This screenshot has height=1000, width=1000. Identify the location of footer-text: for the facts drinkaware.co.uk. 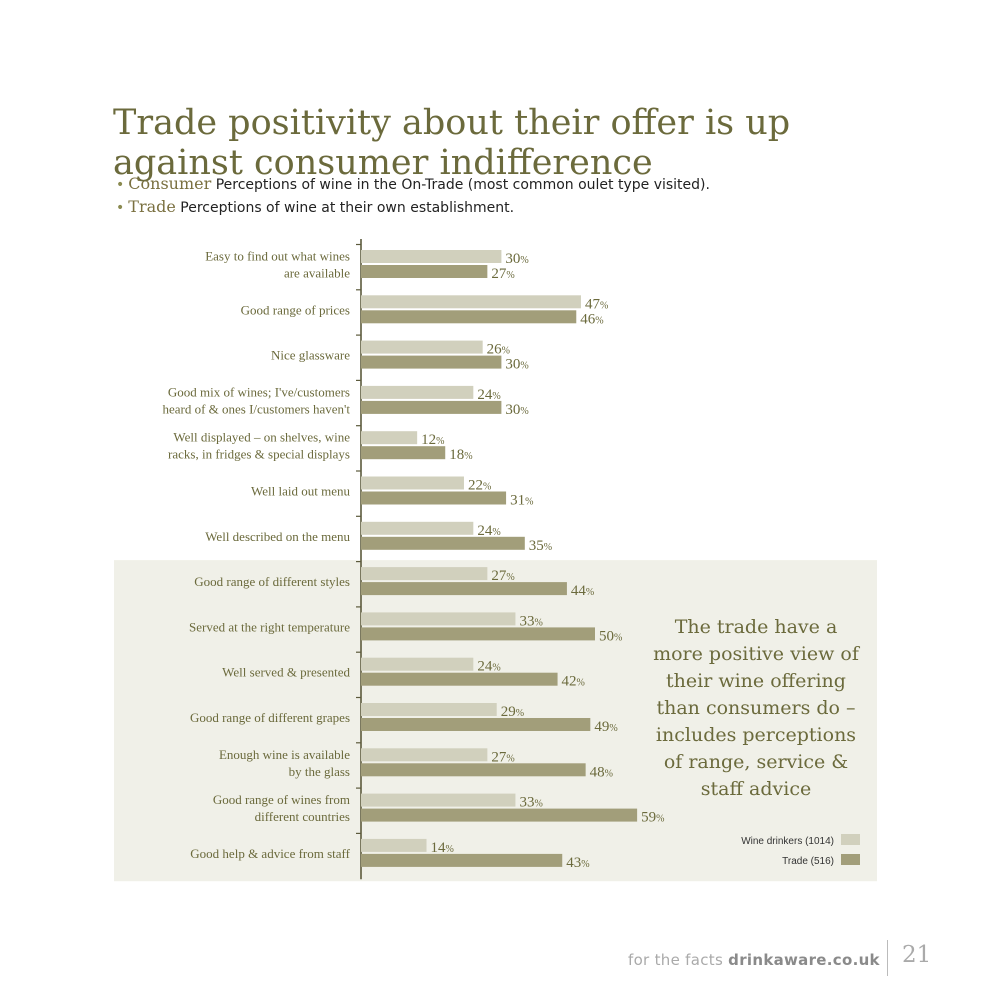
(754, 960).